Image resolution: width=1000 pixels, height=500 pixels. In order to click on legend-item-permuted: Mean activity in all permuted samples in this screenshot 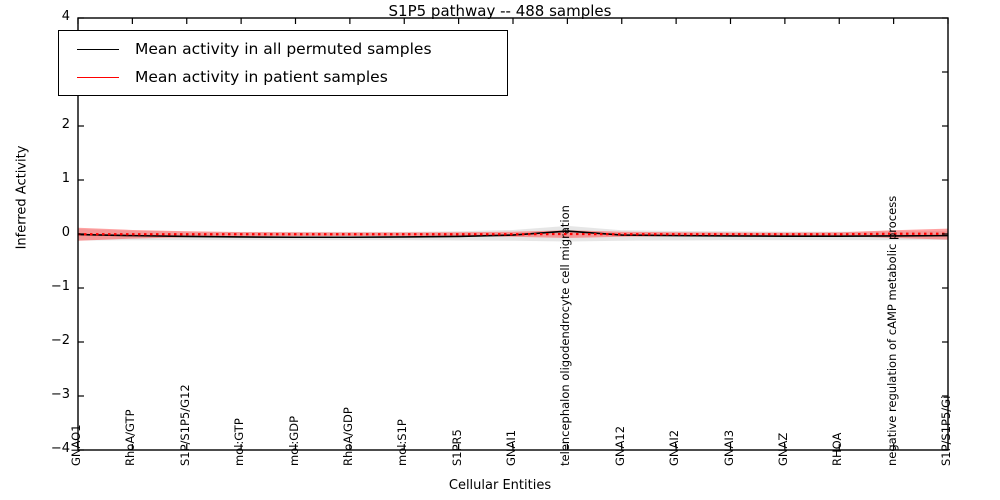, I will do `click(250, 49)`.